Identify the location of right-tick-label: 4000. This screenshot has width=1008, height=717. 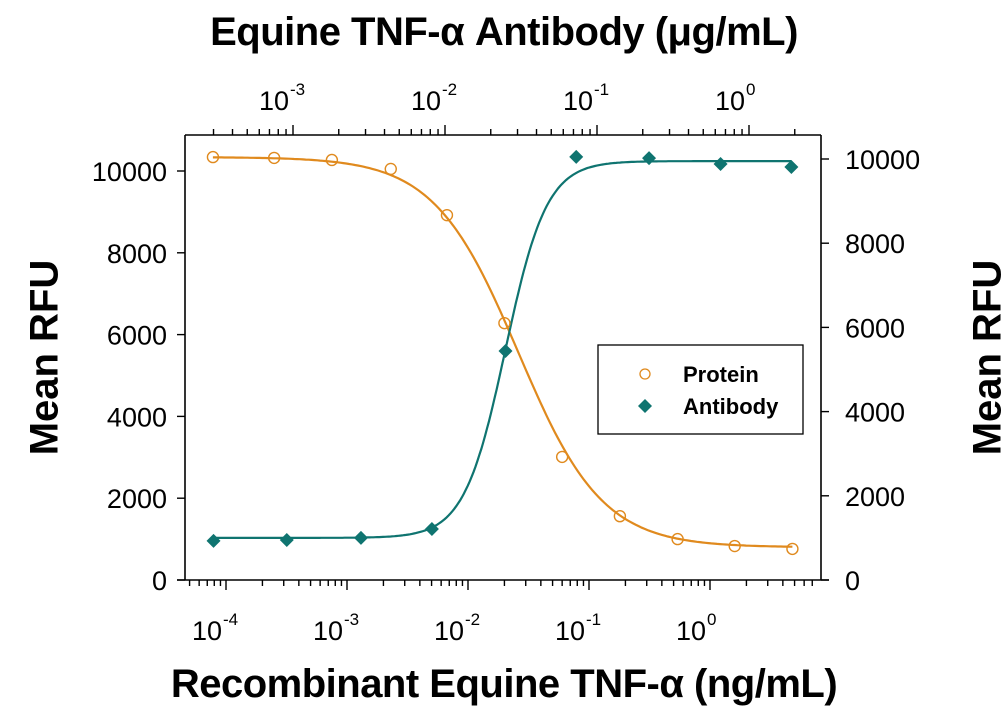
(875, 413).